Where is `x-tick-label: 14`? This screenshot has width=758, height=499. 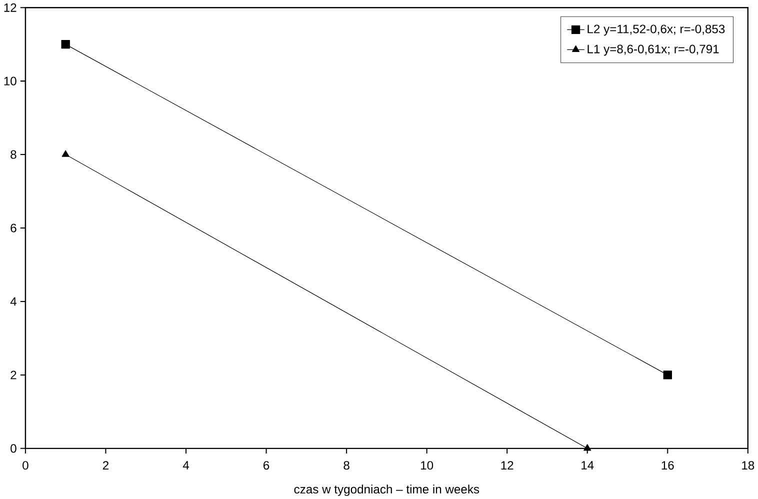 x-tick-label: 14 is located at coordinates (588, 465).